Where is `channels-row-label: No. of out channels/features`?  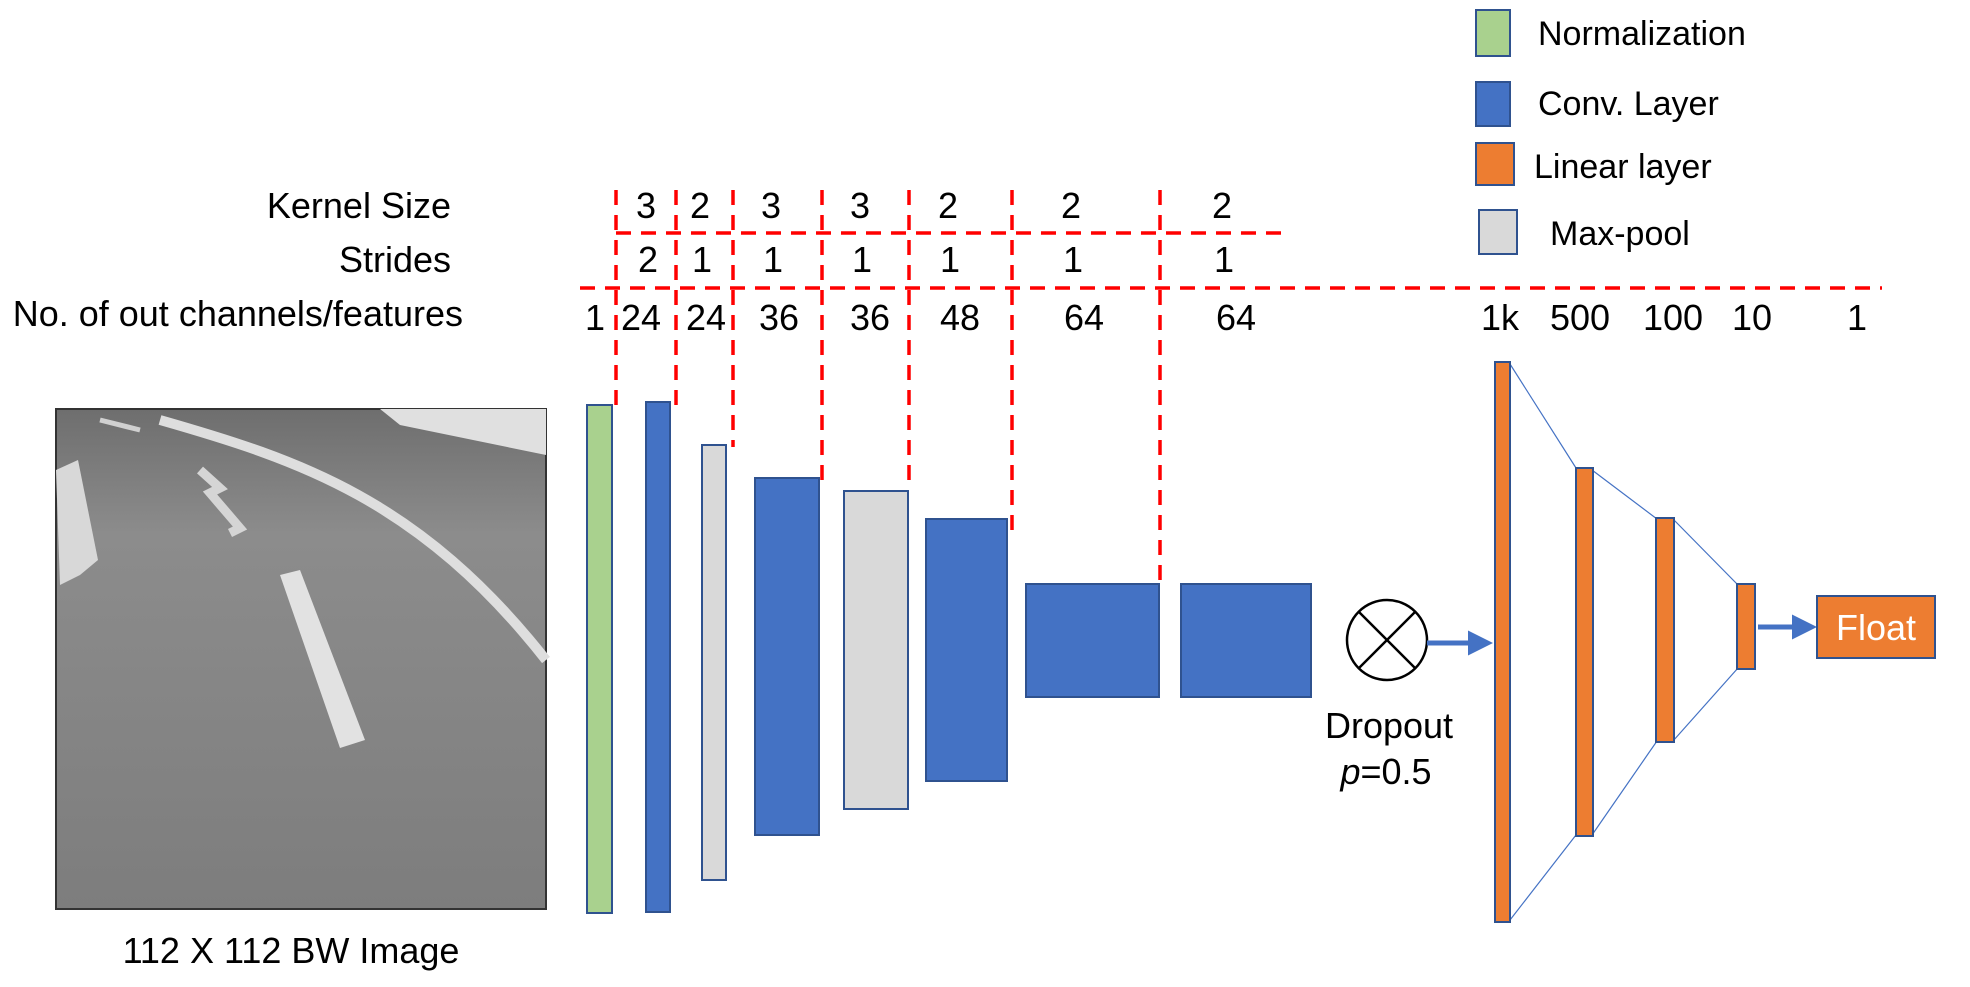 channels-row-label: No. of out channels/features is located at coordinates (238, 313).